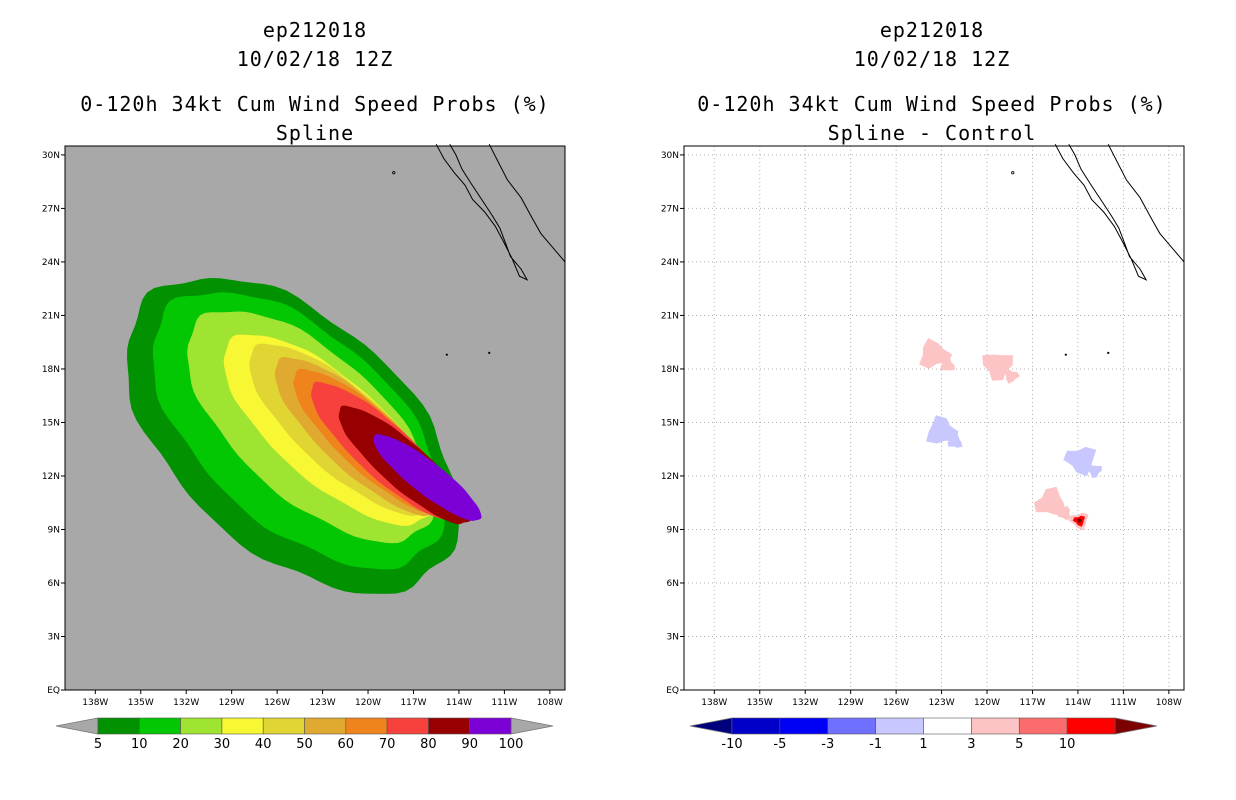 This screenshot has width=1236, height=800. I want to click on left-x-tick-label: 117W, so click(413, 703).